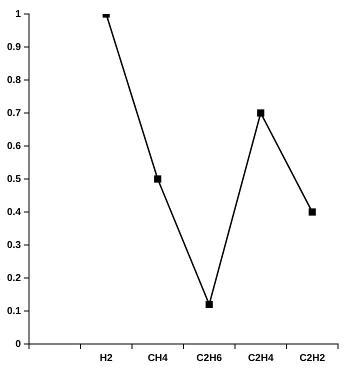  What do you see at coordinates (14, 278) in the screenshot?
I see `y-tick-label: 0.2` at bounding box center [14, 278].